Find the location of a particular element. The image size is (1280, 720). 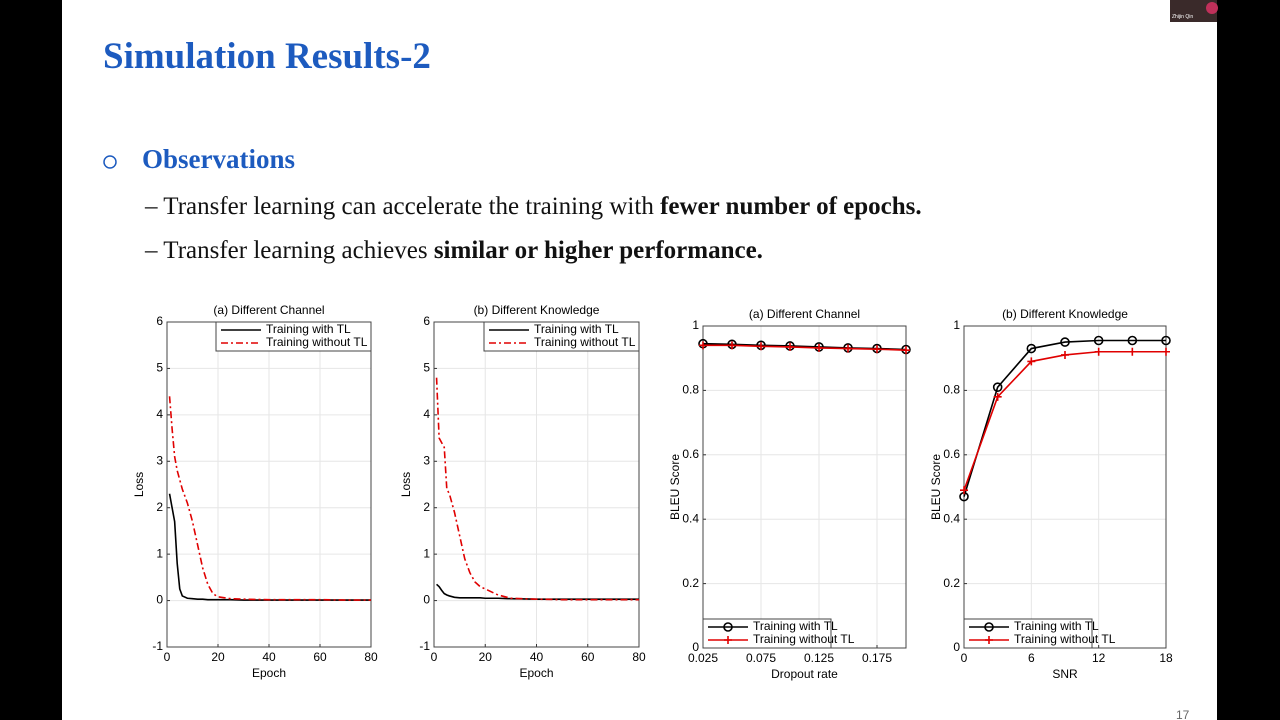

x-tick-label: 0.175 is located at coordinates (877, 658).